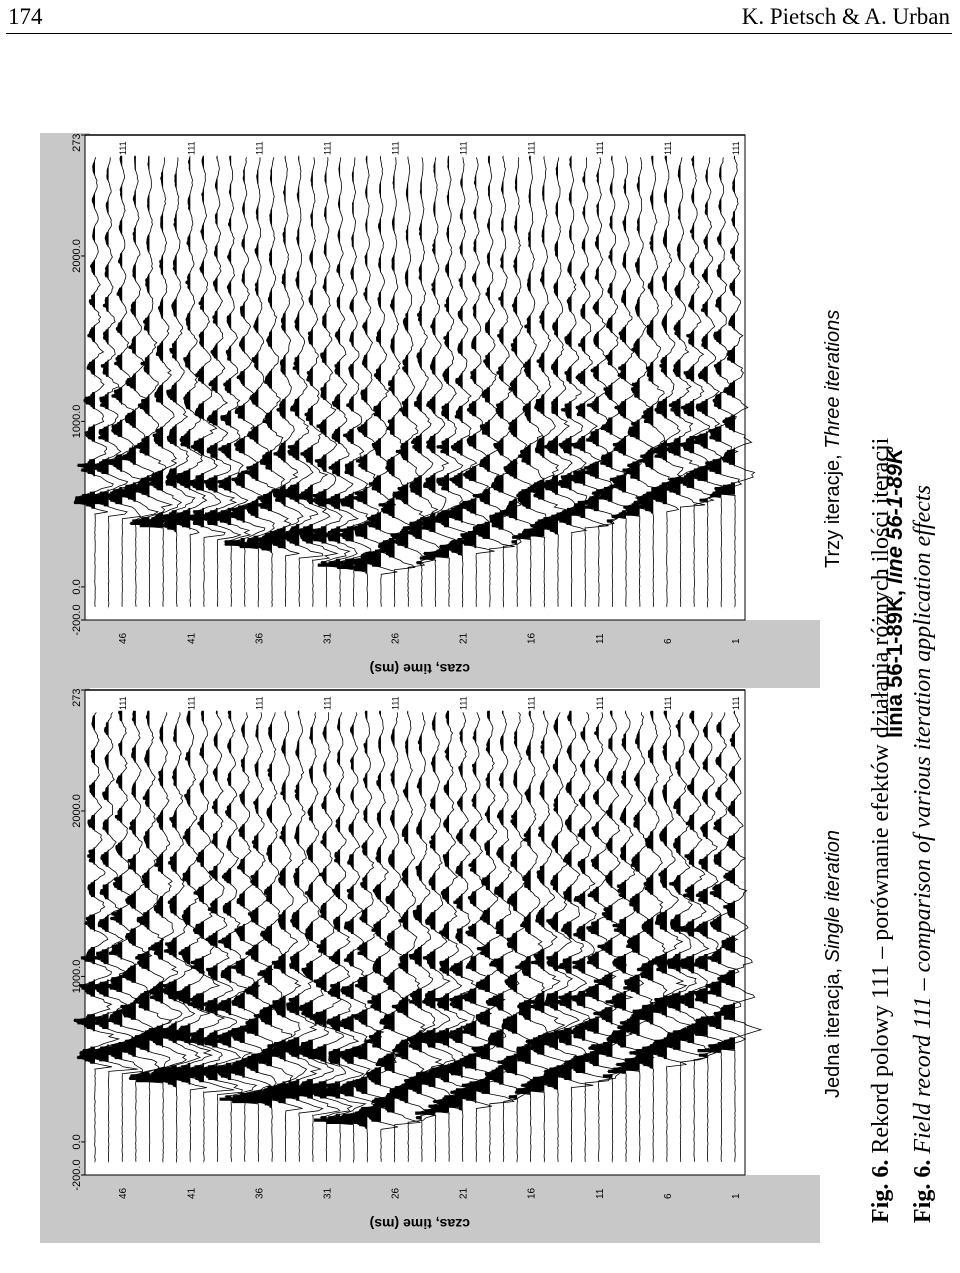  I want to click on trace-number-label: 46, so click(123, 1193).